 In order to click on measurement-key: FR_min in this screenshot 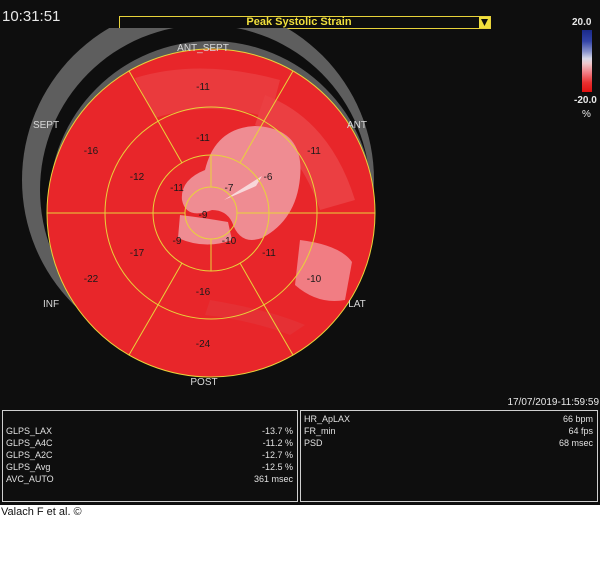, I will do `click(320, 431)`.